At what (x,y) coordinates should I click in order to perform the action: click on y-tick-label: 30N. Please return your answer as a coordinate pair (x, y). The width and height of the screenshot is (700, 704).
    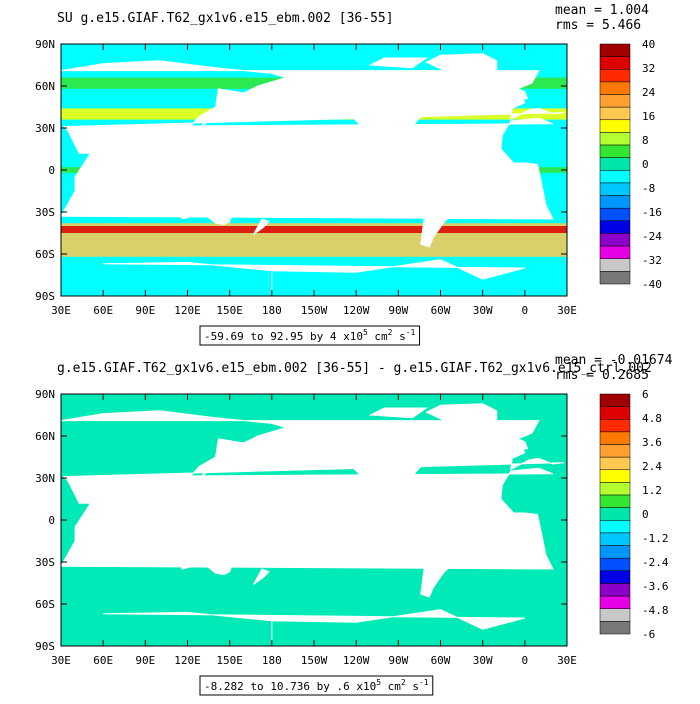
    Looking at the image, I should click on (45, 128).